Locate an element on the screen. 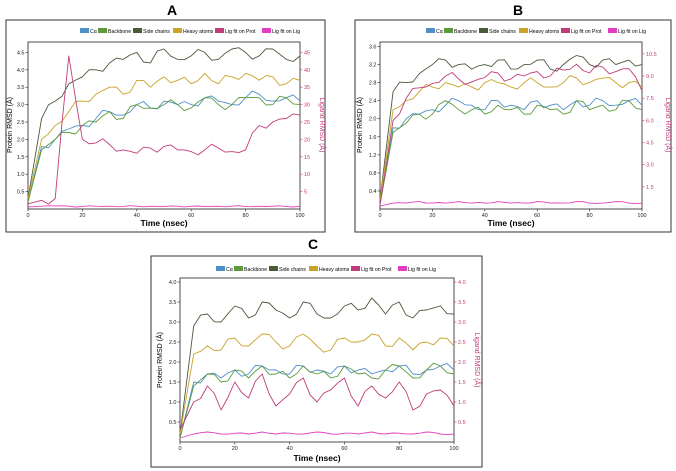 This screenshot has width=676, height=471. y-right-tick-label: 10 is located at coordinates (307, 175).